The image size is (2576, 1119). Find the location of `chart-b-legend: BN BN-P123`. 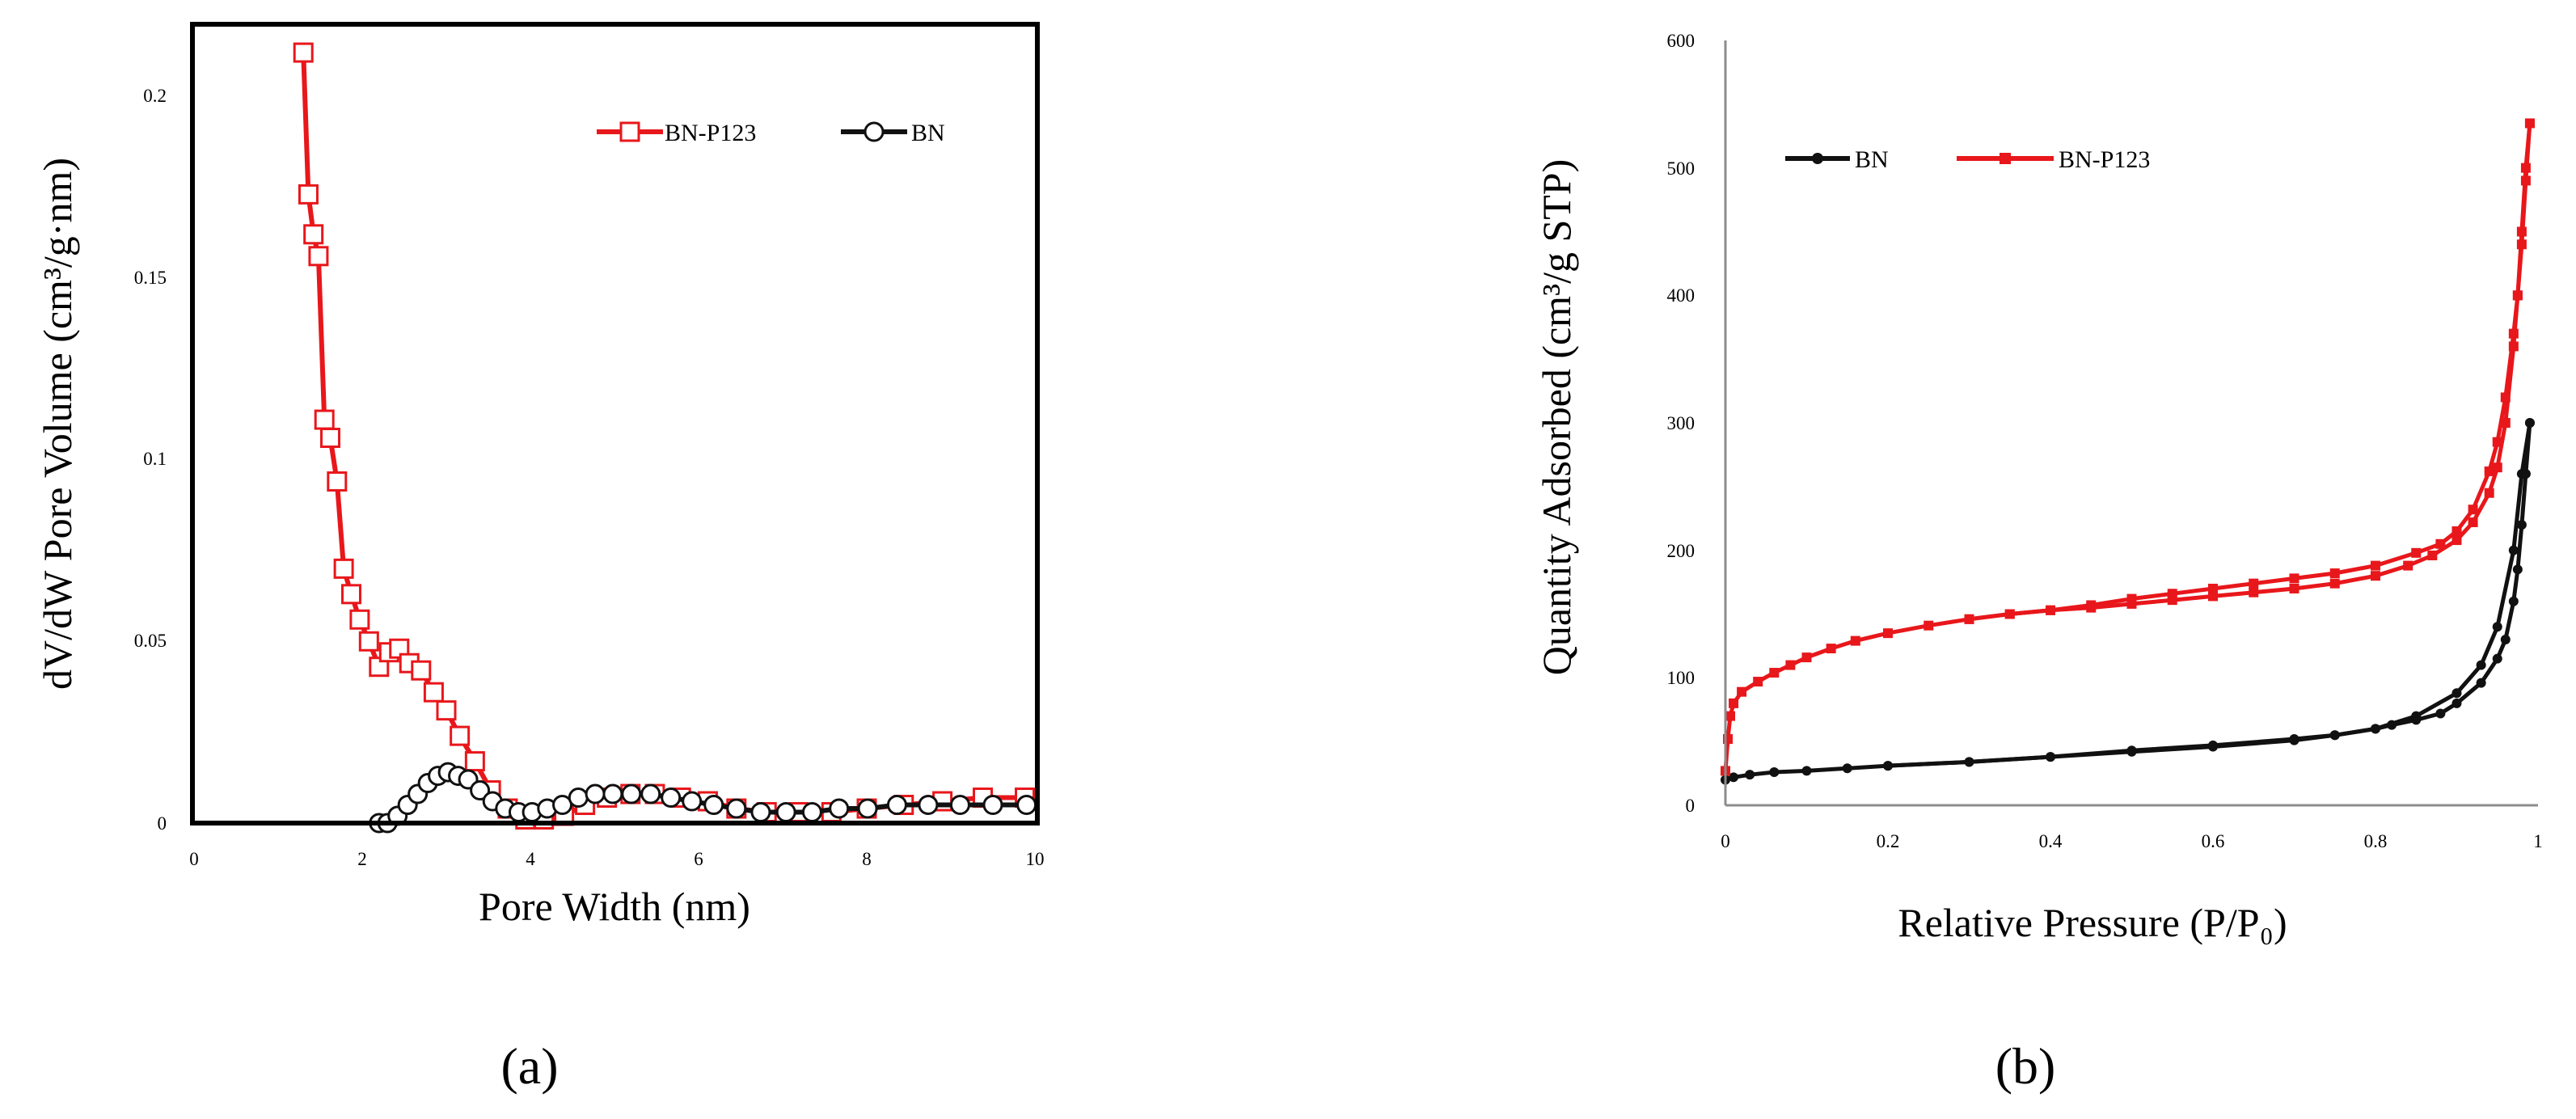

chart-b-legend: BN BN-P123 is located at coordinates (1967, 159).